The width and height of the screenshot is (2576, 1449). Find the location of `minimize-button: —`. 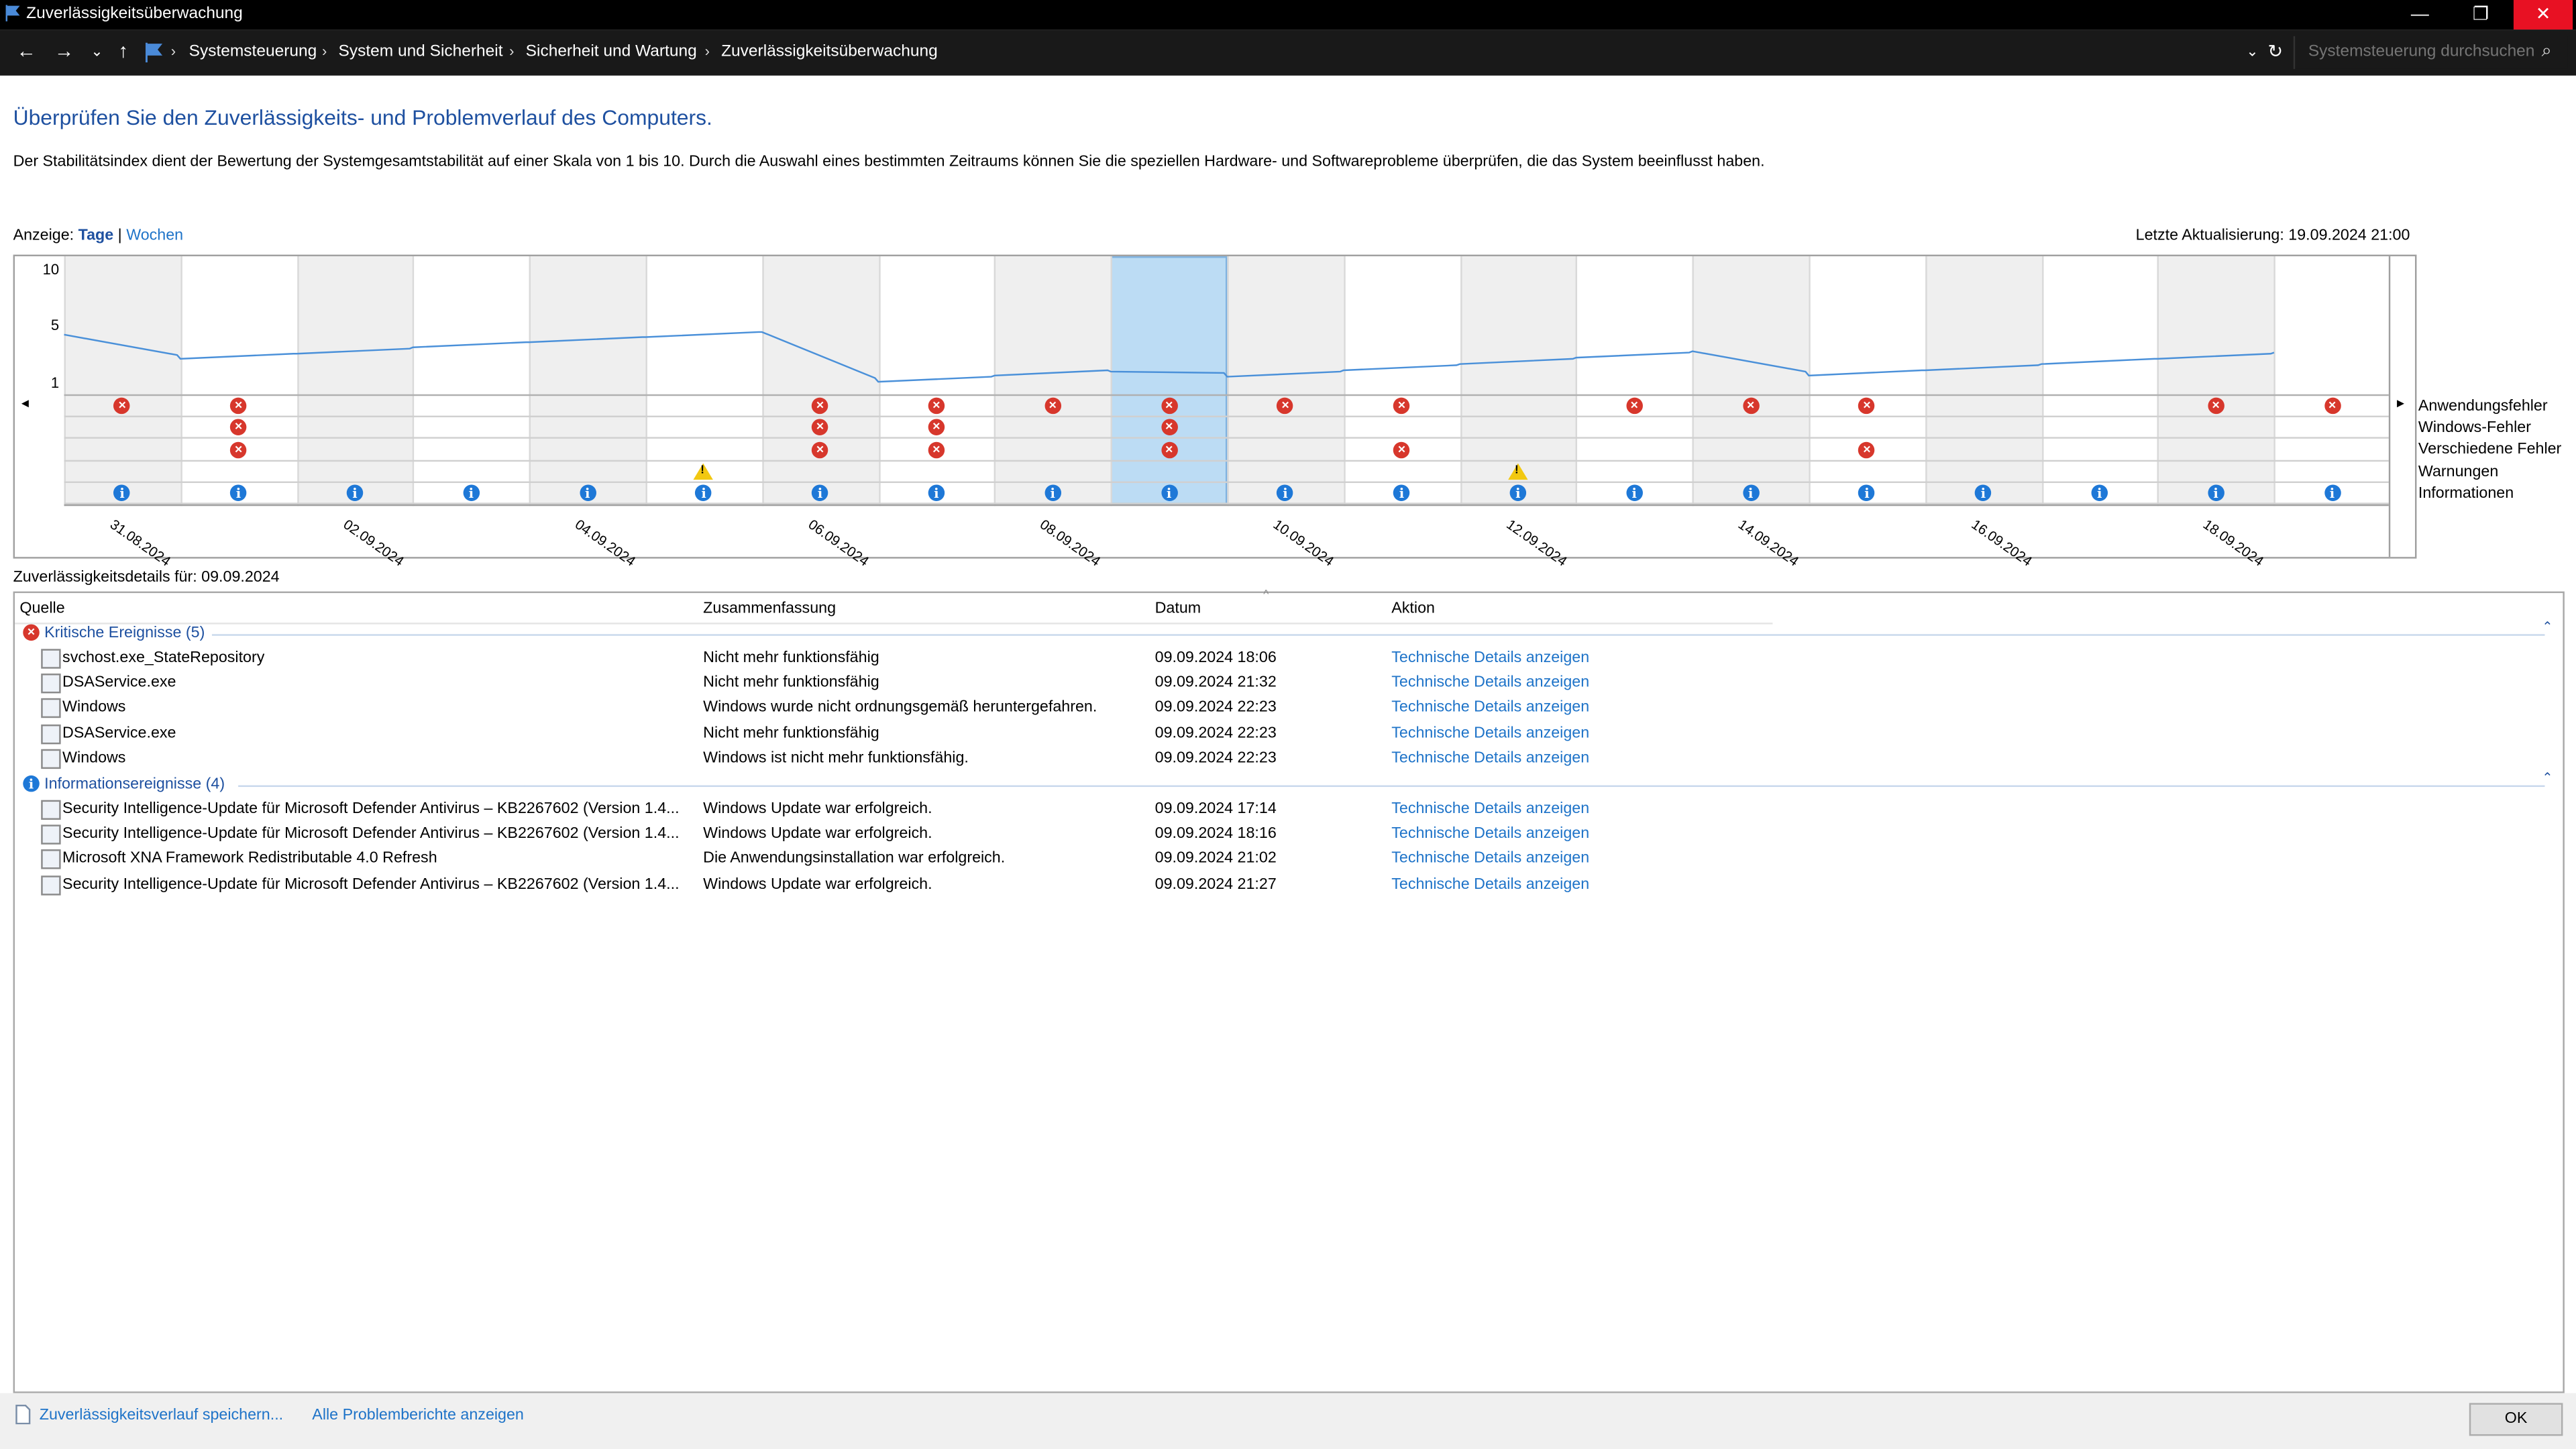

minimize-button: — is located at coordinates (2419, 15).